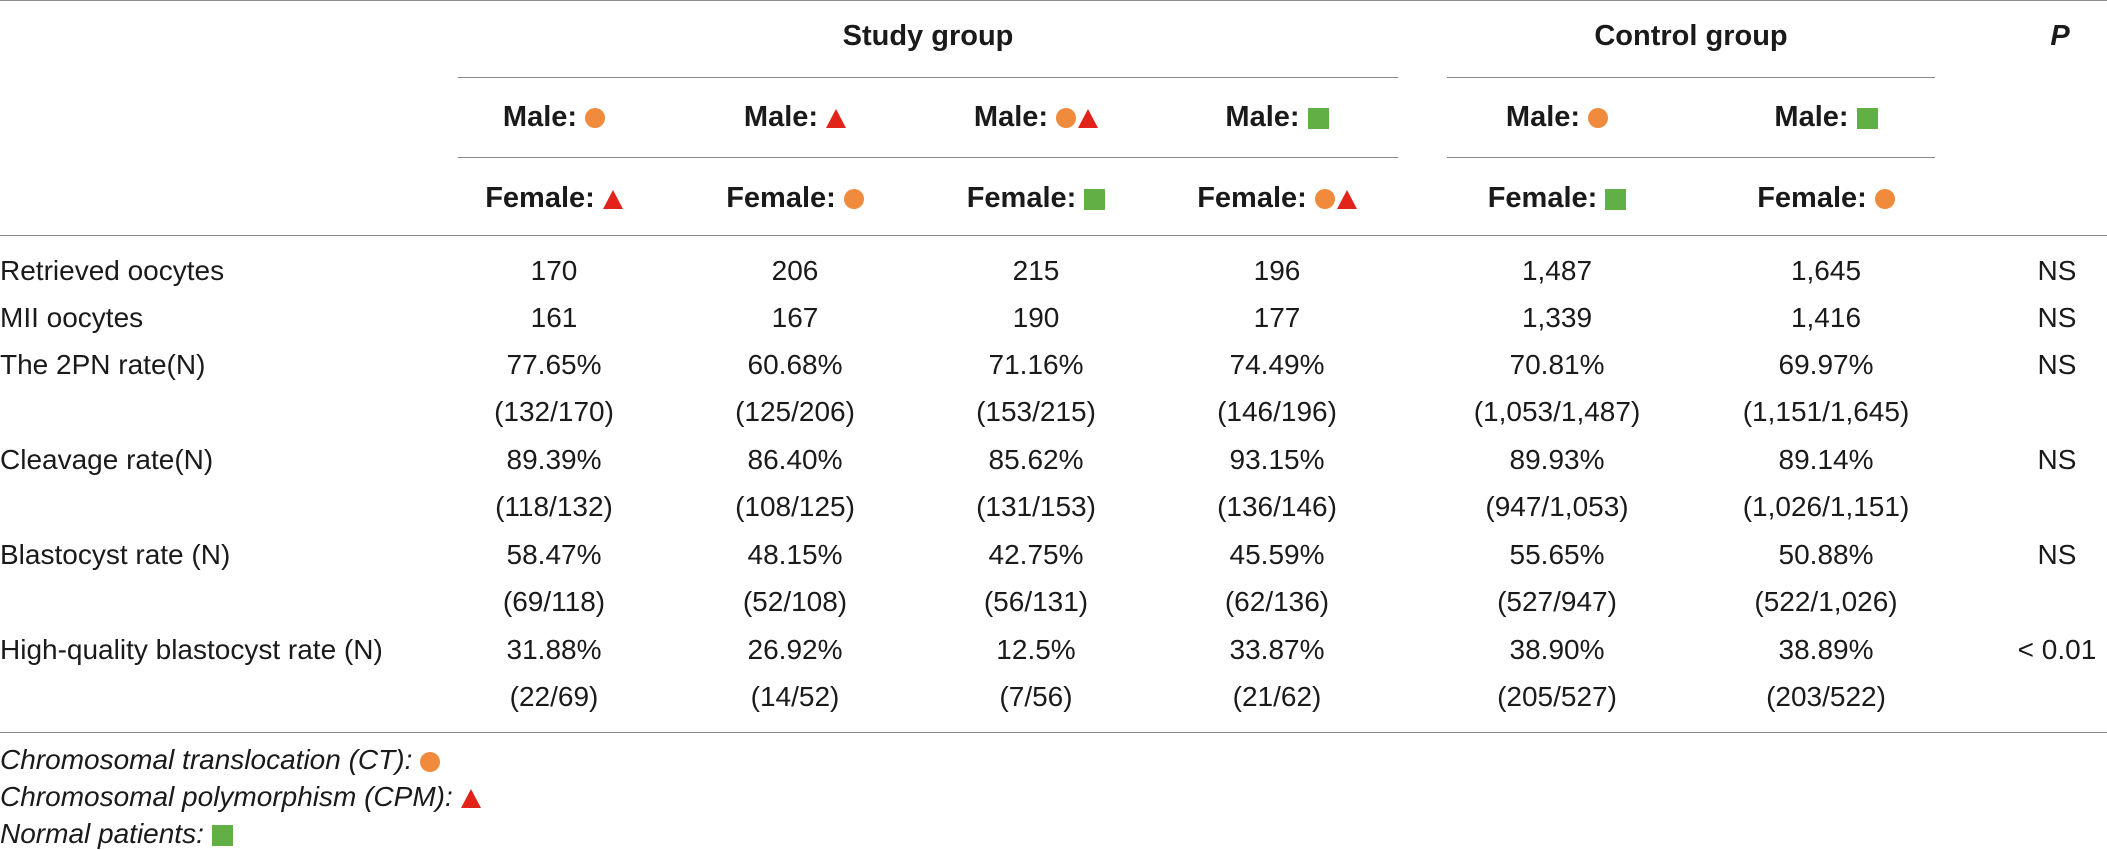  I want to click on control-group-header: Control group, so click(1691, 36).